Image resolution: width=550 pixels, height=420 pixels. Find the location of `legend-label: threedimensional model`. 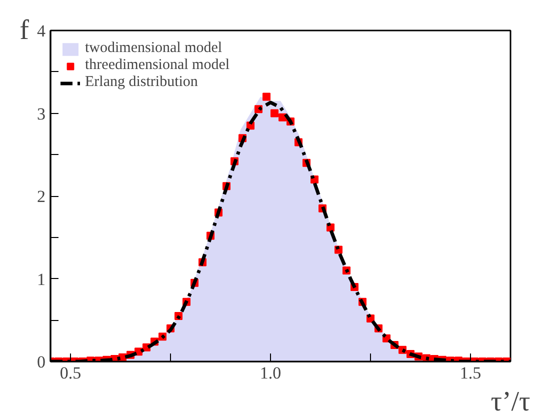

legend-label: threedimensional model is located at coordinates (157, 65).